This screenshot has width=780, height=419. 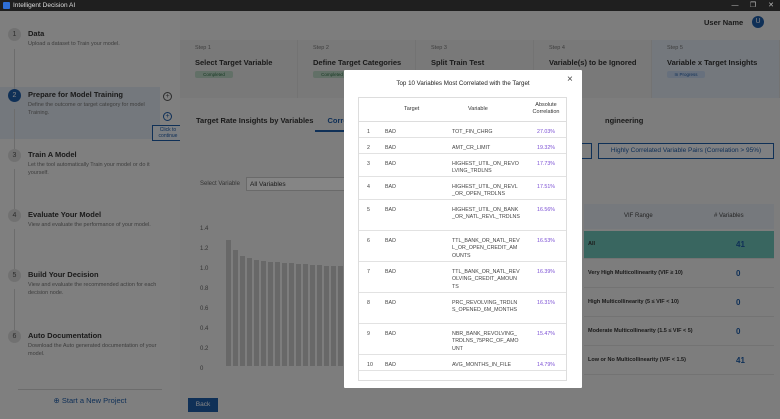 I want to click on row-index: 1, so click(x=370, y=129).